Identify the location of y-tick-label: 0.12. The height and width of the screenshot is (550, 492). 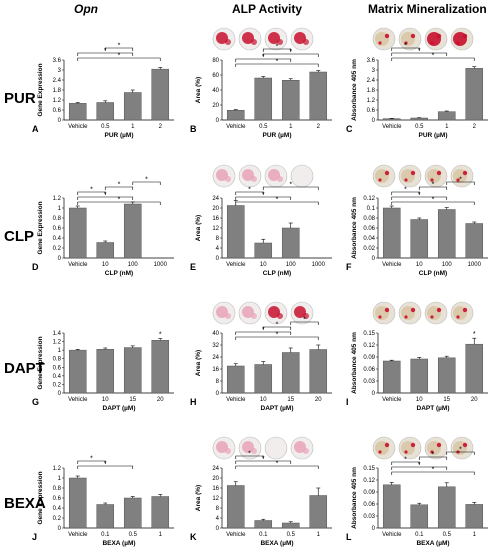
(369, 346).